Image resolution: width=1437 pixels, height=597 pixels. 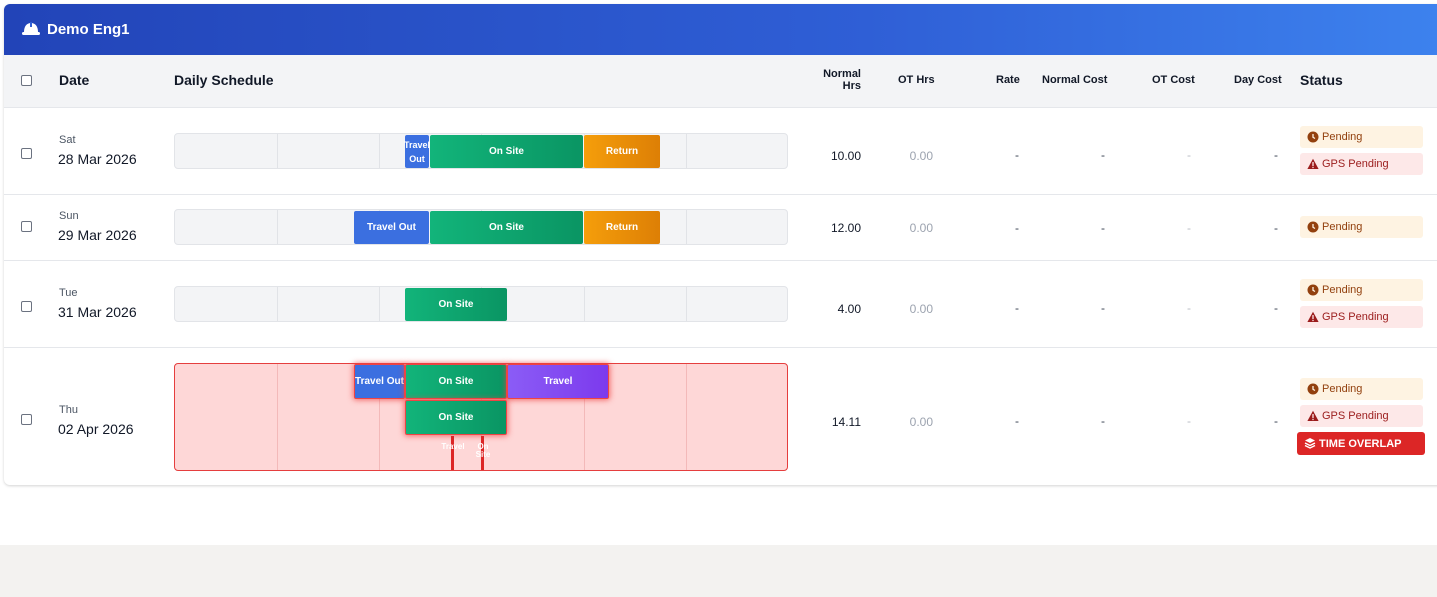 I want to click on segment-travel: Travel, so click(x=558, y=381).